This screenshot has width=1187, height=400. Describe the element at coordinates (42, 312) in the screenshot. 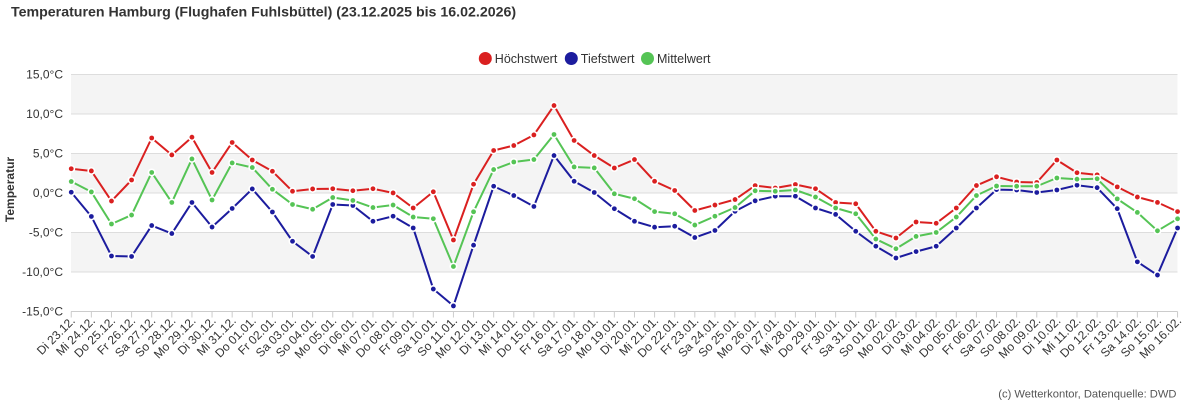

I see `svg-text: -15,0°C` at that location.